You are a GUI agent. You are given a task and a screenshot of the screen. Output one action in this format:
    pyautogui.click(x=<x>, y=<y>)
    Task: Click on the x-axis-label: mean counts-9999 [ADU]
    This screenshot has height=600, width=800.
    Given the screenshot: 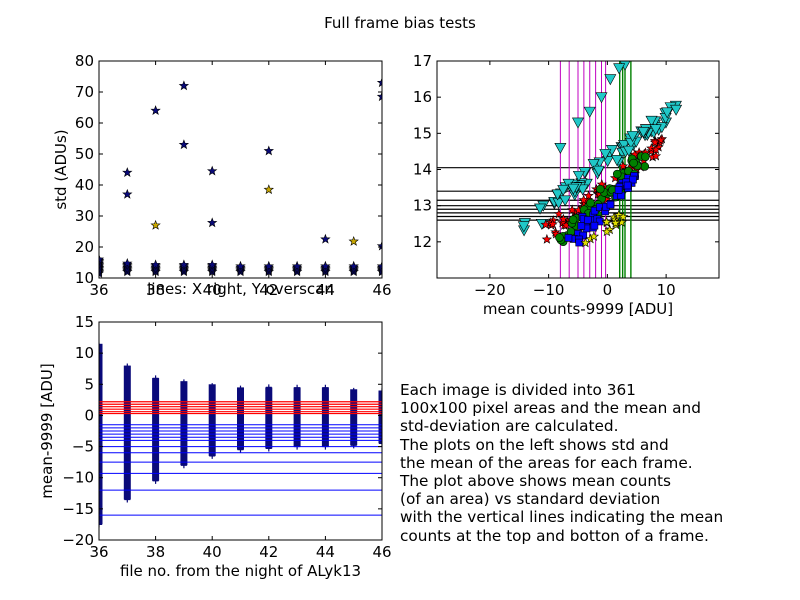 What is the action you would take?
    pyautogui.click(x=578, y=309)
    